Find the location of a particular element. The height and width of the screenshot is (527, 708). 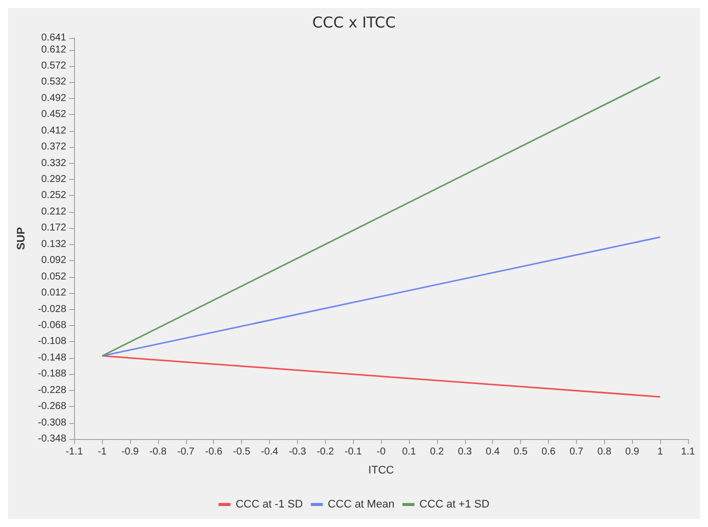

legend-label: CCC at Mean is located at coordinates (361, 504).